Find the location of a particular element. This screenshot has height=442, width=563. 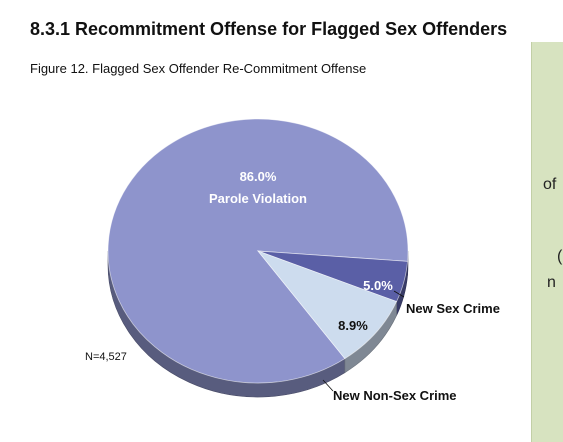

pie-category-label: New Non-Sex Crime is located at coordinates (395, 395).